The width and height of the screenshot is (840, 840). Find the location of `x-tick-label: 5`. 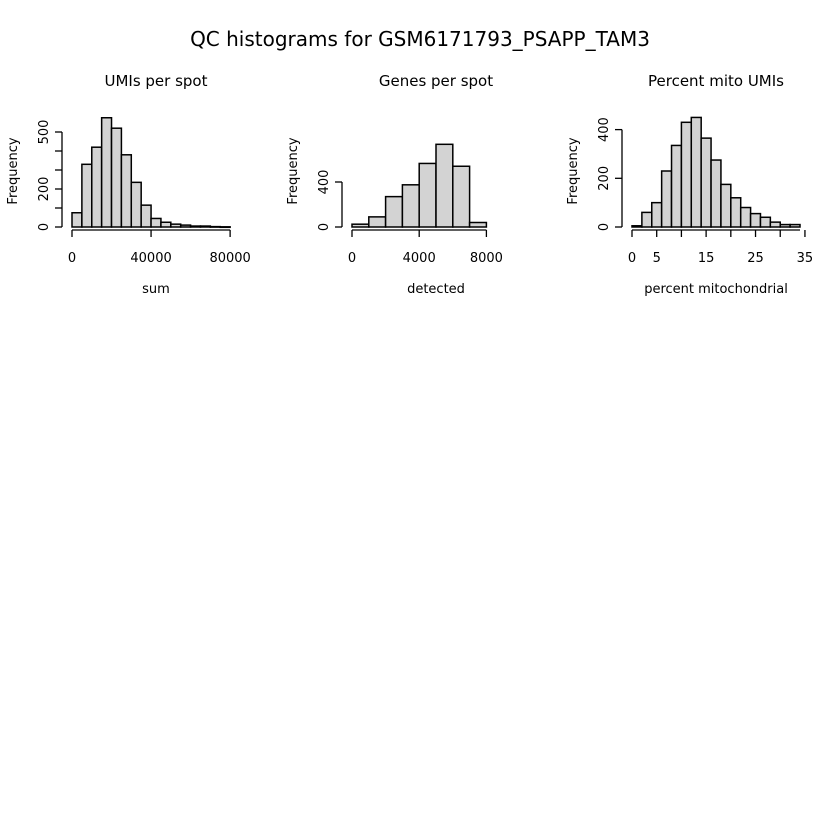

x-tick-label: 5 is located at coordinates (657, 258).